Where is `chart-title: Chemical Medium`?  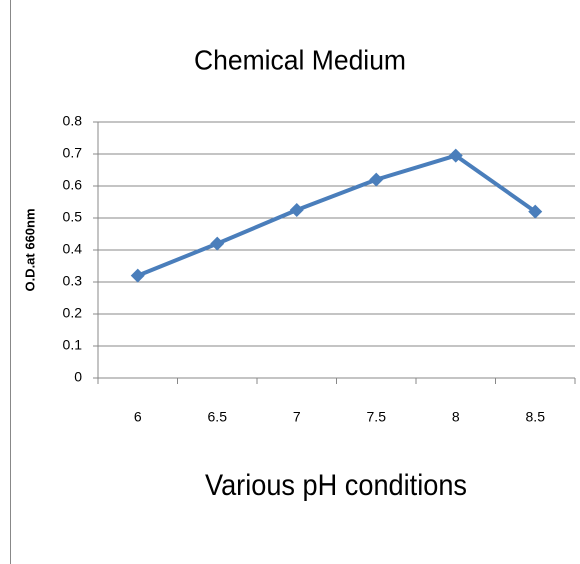 chart-title: Chemical Medium is located at coordinates (300, 59).